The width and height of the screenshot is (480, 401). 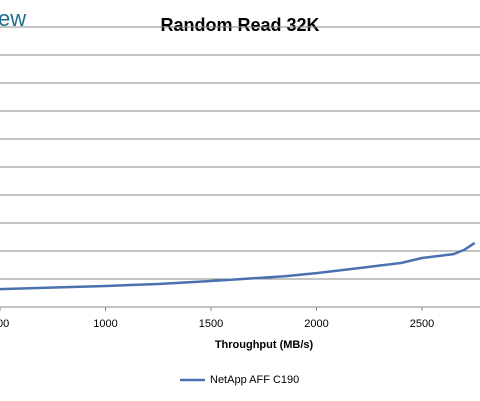 What do you see at coordinates (105, 324) in the screenshot?
I see `x-tick-label: 1000` at bounding box center [105, 324].